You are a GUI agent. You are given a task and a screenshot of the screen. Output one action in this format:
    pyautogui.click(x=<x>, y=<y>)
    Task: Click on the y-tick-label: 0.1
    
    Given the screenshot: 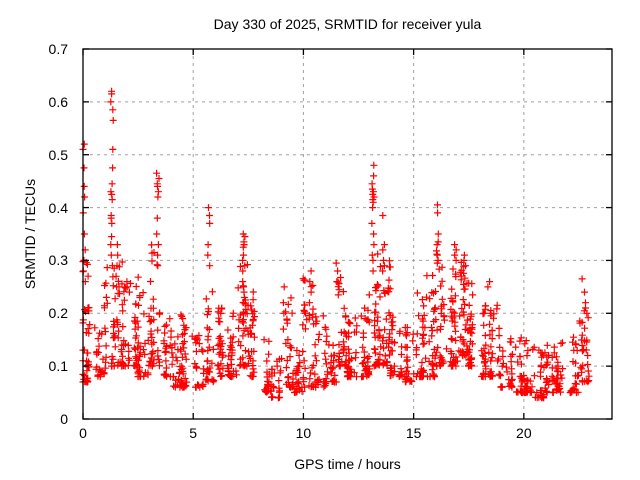 What is the action you would take?
    pyautogui.click(x=58, y=366)
    